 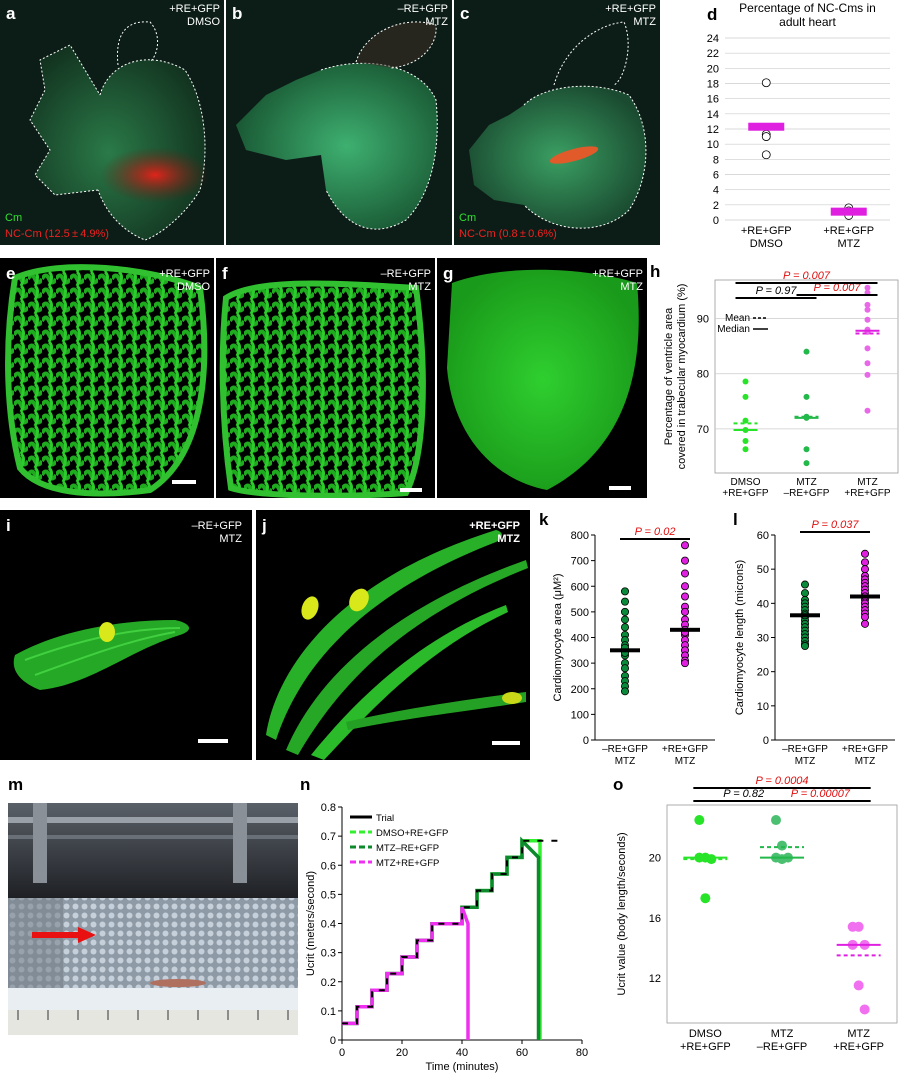 I want to click on panel-label-d: d, so click(x=712, y=14).